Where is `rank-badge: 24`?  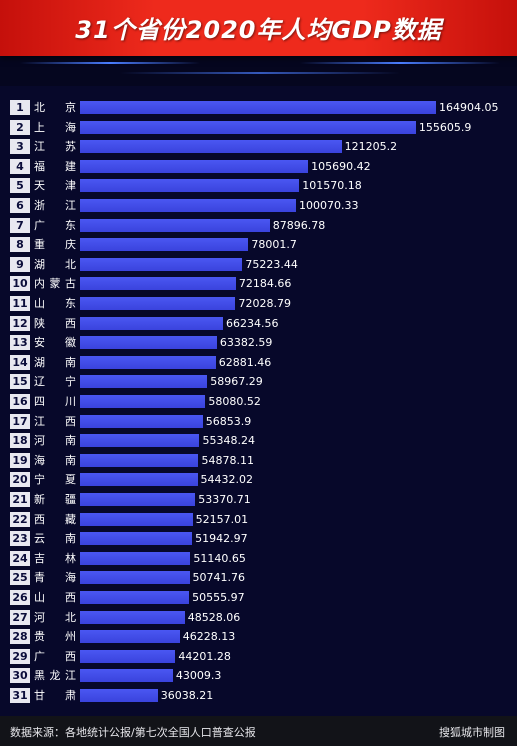 rank-badge: 24 is located at coordinates (20, 558).